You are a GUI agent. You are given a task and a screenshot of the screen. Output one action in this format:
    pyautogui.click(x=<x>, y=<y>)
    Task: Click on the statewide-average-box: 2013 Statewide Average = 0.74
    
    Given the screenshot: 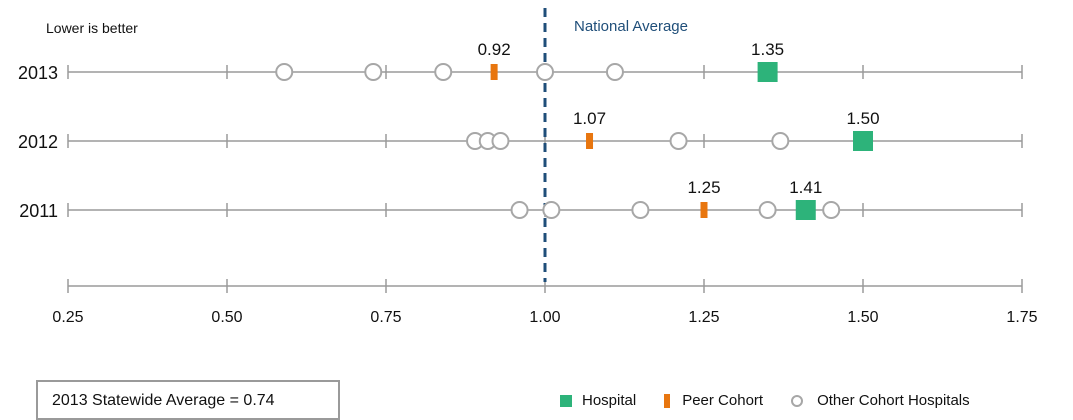 What is the action you would take?
    pyautogui.click(x=188, y=400)
    